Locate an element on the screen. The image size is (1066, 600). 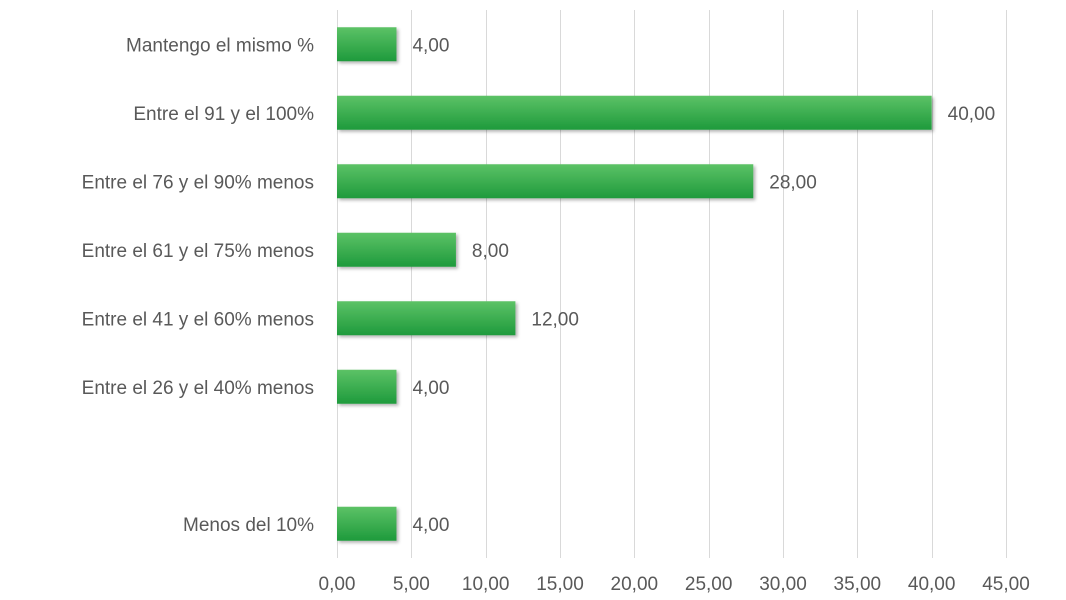
x-tick-label: 20,00 is located at coordinates (635, 584).